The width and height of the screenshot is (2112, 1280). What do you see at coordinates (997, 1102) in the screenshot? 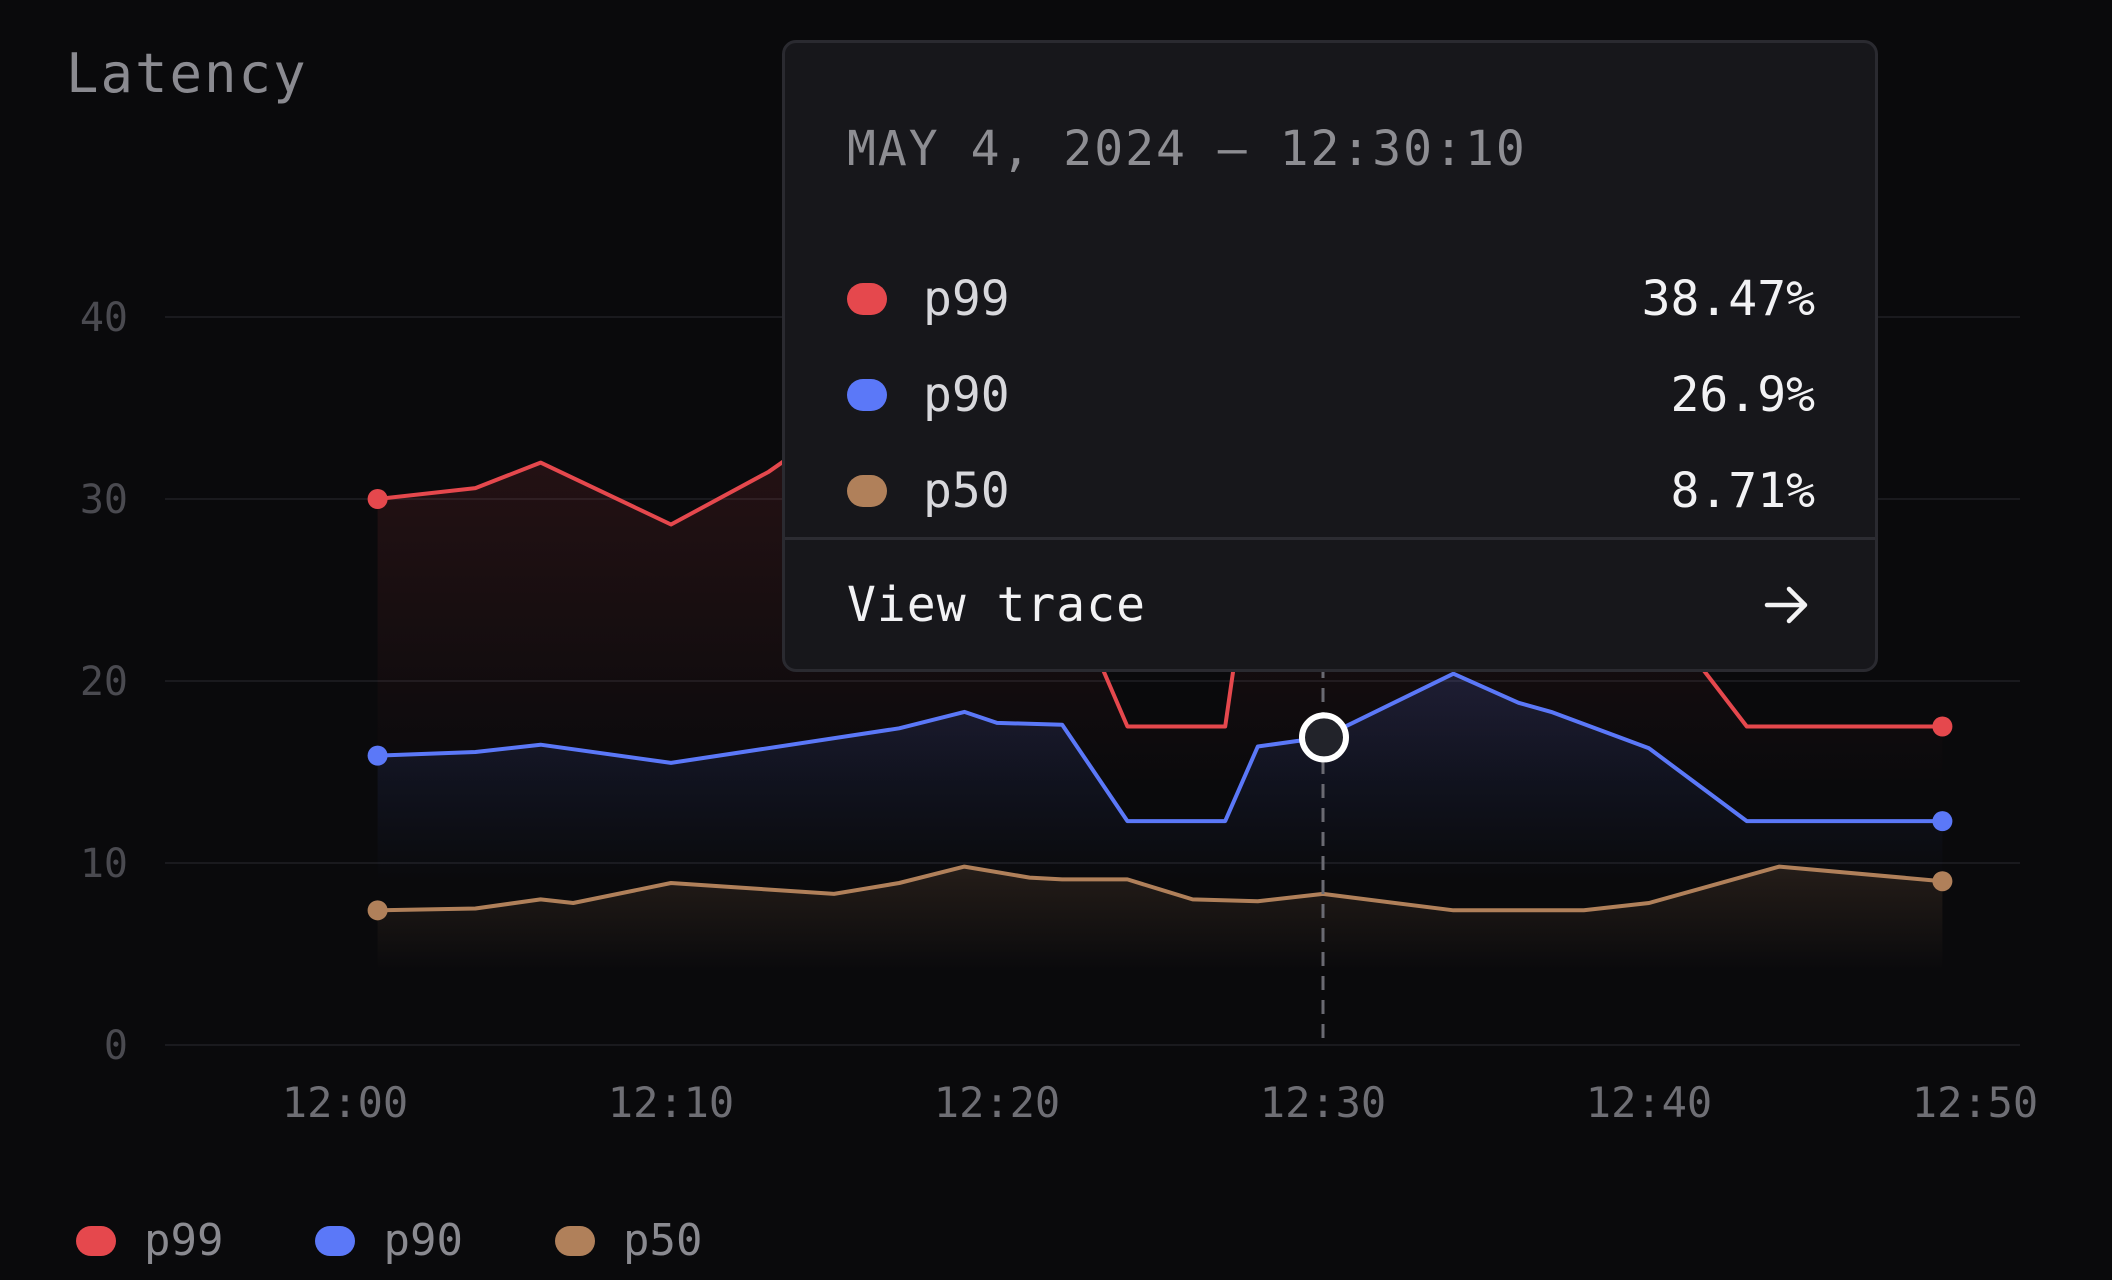
I see `x-tick-label: 12:20` at bounding box center [997, 1102].